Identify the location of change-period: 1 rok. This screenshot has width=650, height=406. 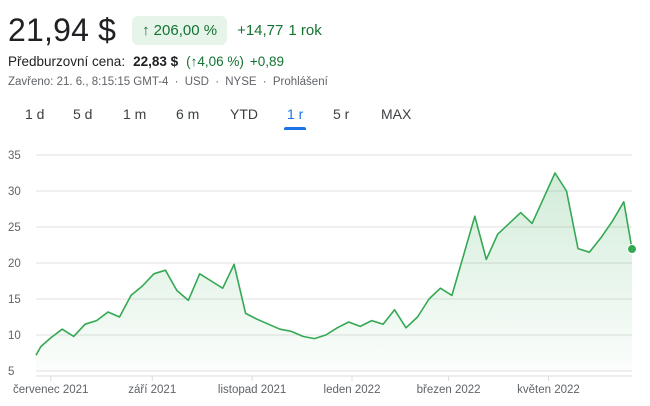
(305, 30).